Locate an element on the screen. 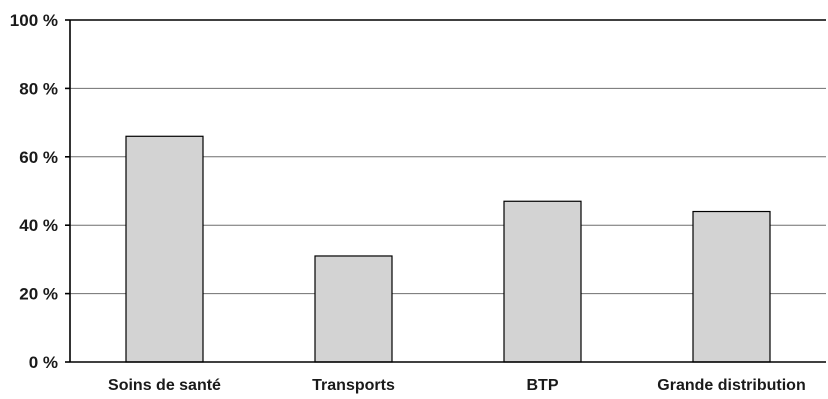  y-tick-label: 40 % is located at coordinates (38, 225).